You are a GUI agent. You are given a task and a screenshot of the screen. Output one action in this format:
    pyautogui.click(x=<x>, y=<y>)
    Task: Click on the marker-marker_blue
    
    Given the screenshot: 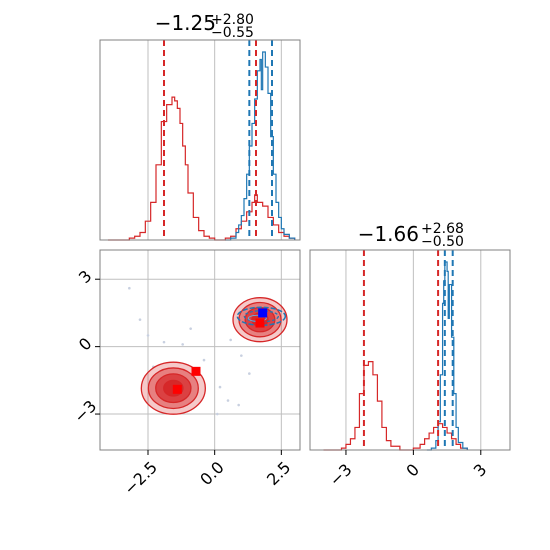 What is the action you would take?
    pyautogui.click(x=263, y=313)
    